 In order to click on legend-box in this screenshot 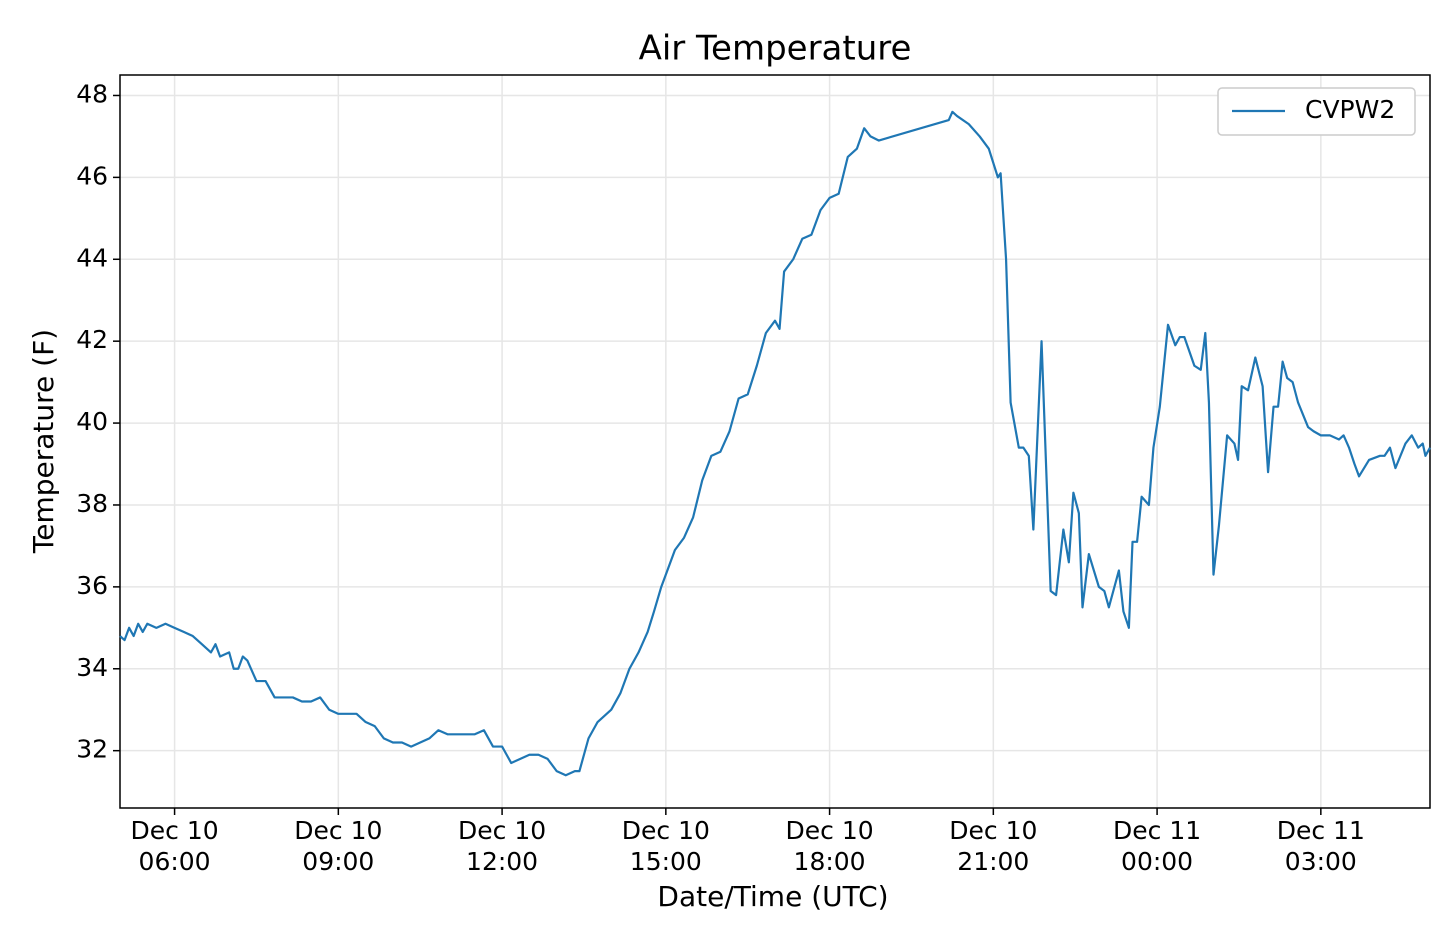, I will do `click(1316, 111)`.